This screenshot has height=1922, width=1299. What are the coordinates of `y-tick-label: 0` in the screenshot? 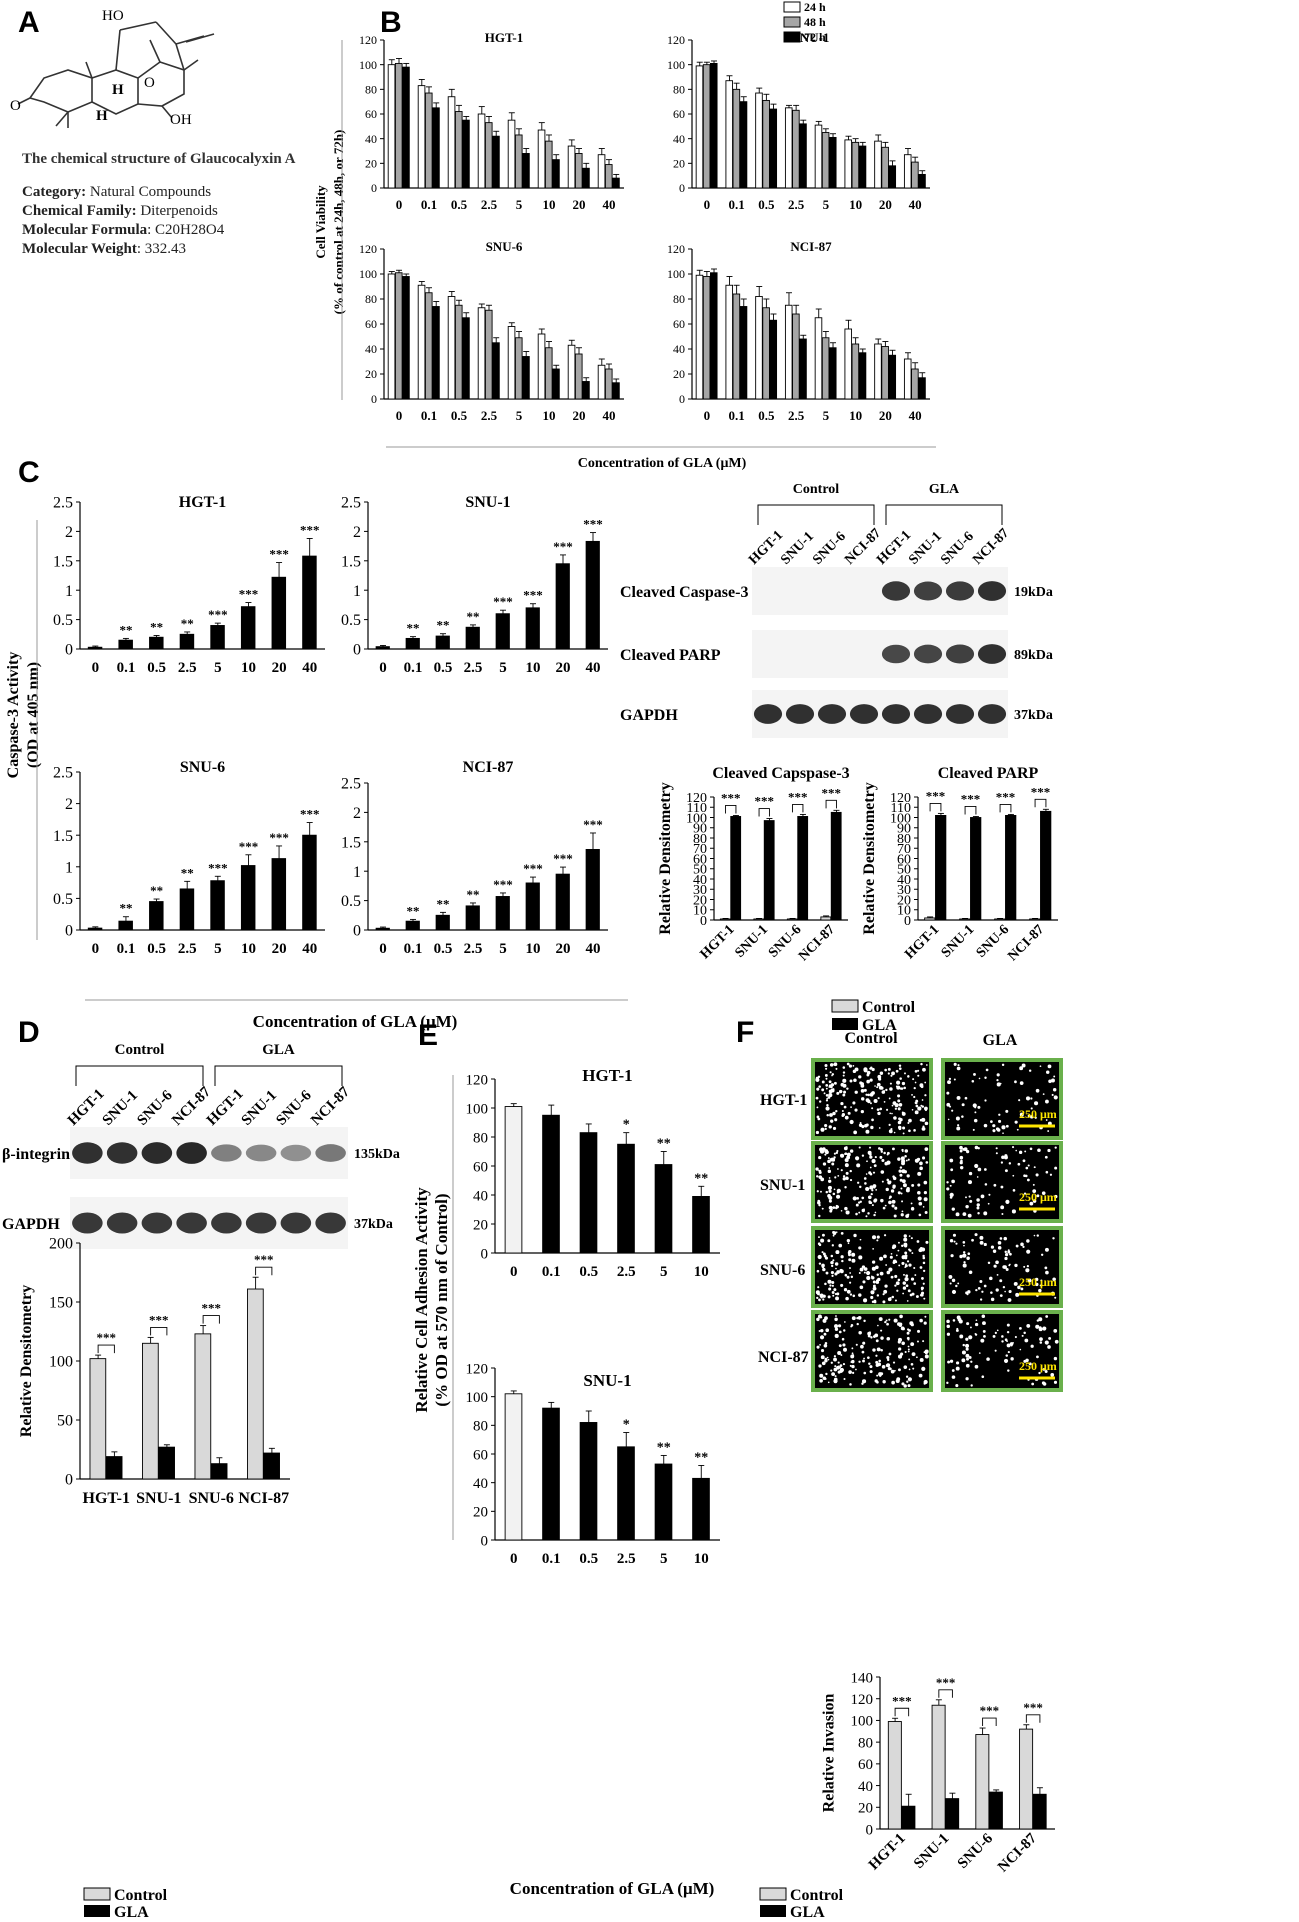 It's located at (374, 188).